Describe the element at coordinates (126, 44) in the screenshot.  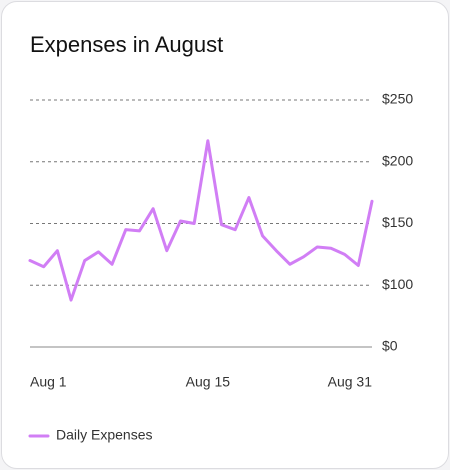
I see `chart-title: Expenses in August` at that location.